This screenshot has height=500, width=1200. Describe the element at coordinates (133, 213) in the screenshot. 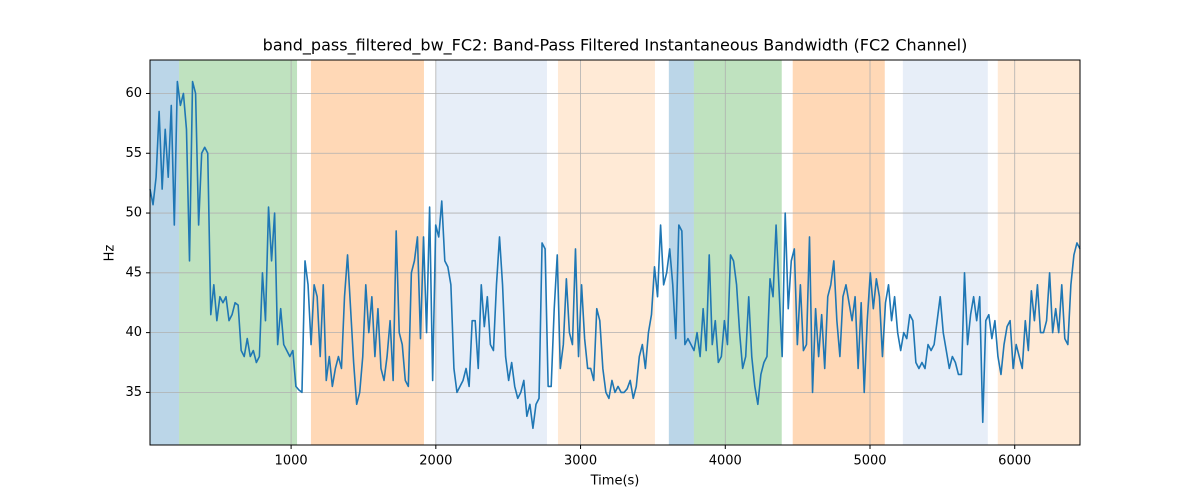

I see `y-tick-label: 50` at that location.